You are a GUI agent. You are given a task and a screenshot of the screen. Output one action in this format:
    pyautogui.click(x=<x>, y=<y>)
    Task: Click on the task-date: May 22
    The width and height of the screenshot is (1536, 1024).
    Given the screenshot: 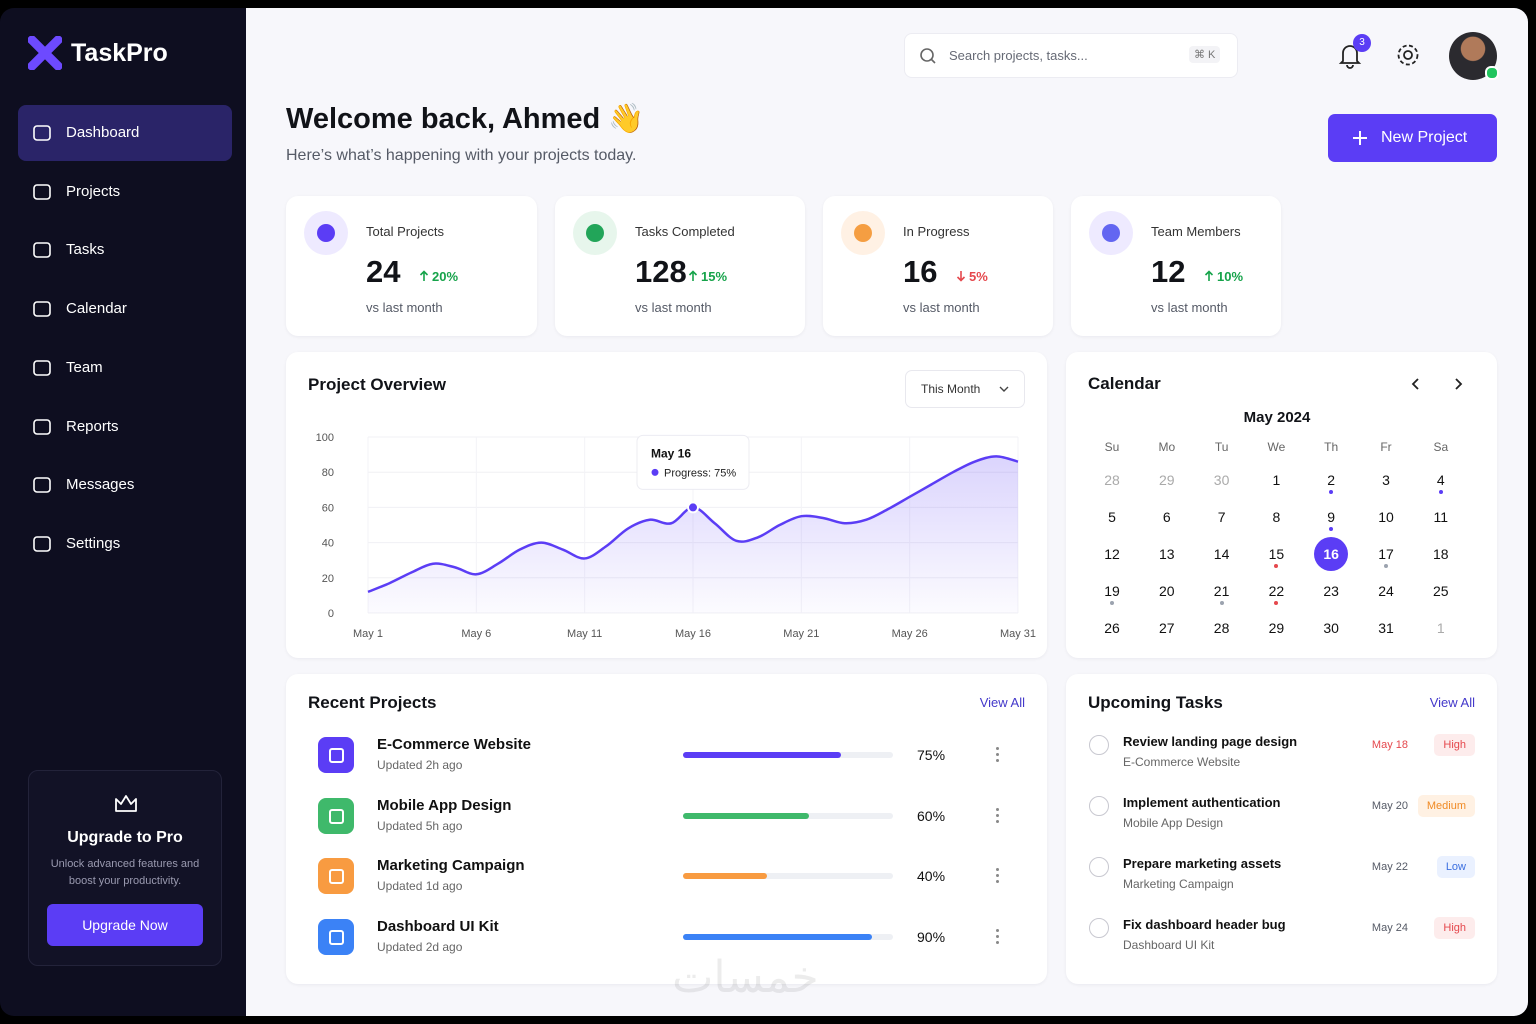 What is the action you would take?
    pyautogui.click(x=1389, y=867)
    